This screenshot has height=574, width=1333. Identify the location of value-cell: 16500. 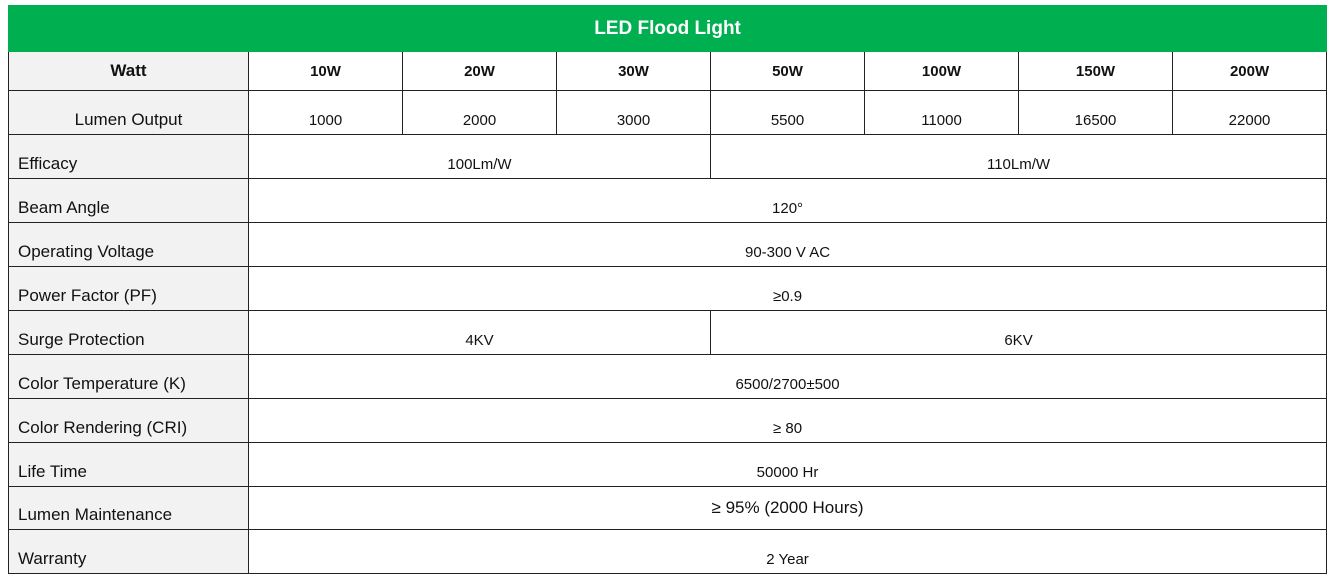
(1095, 112).